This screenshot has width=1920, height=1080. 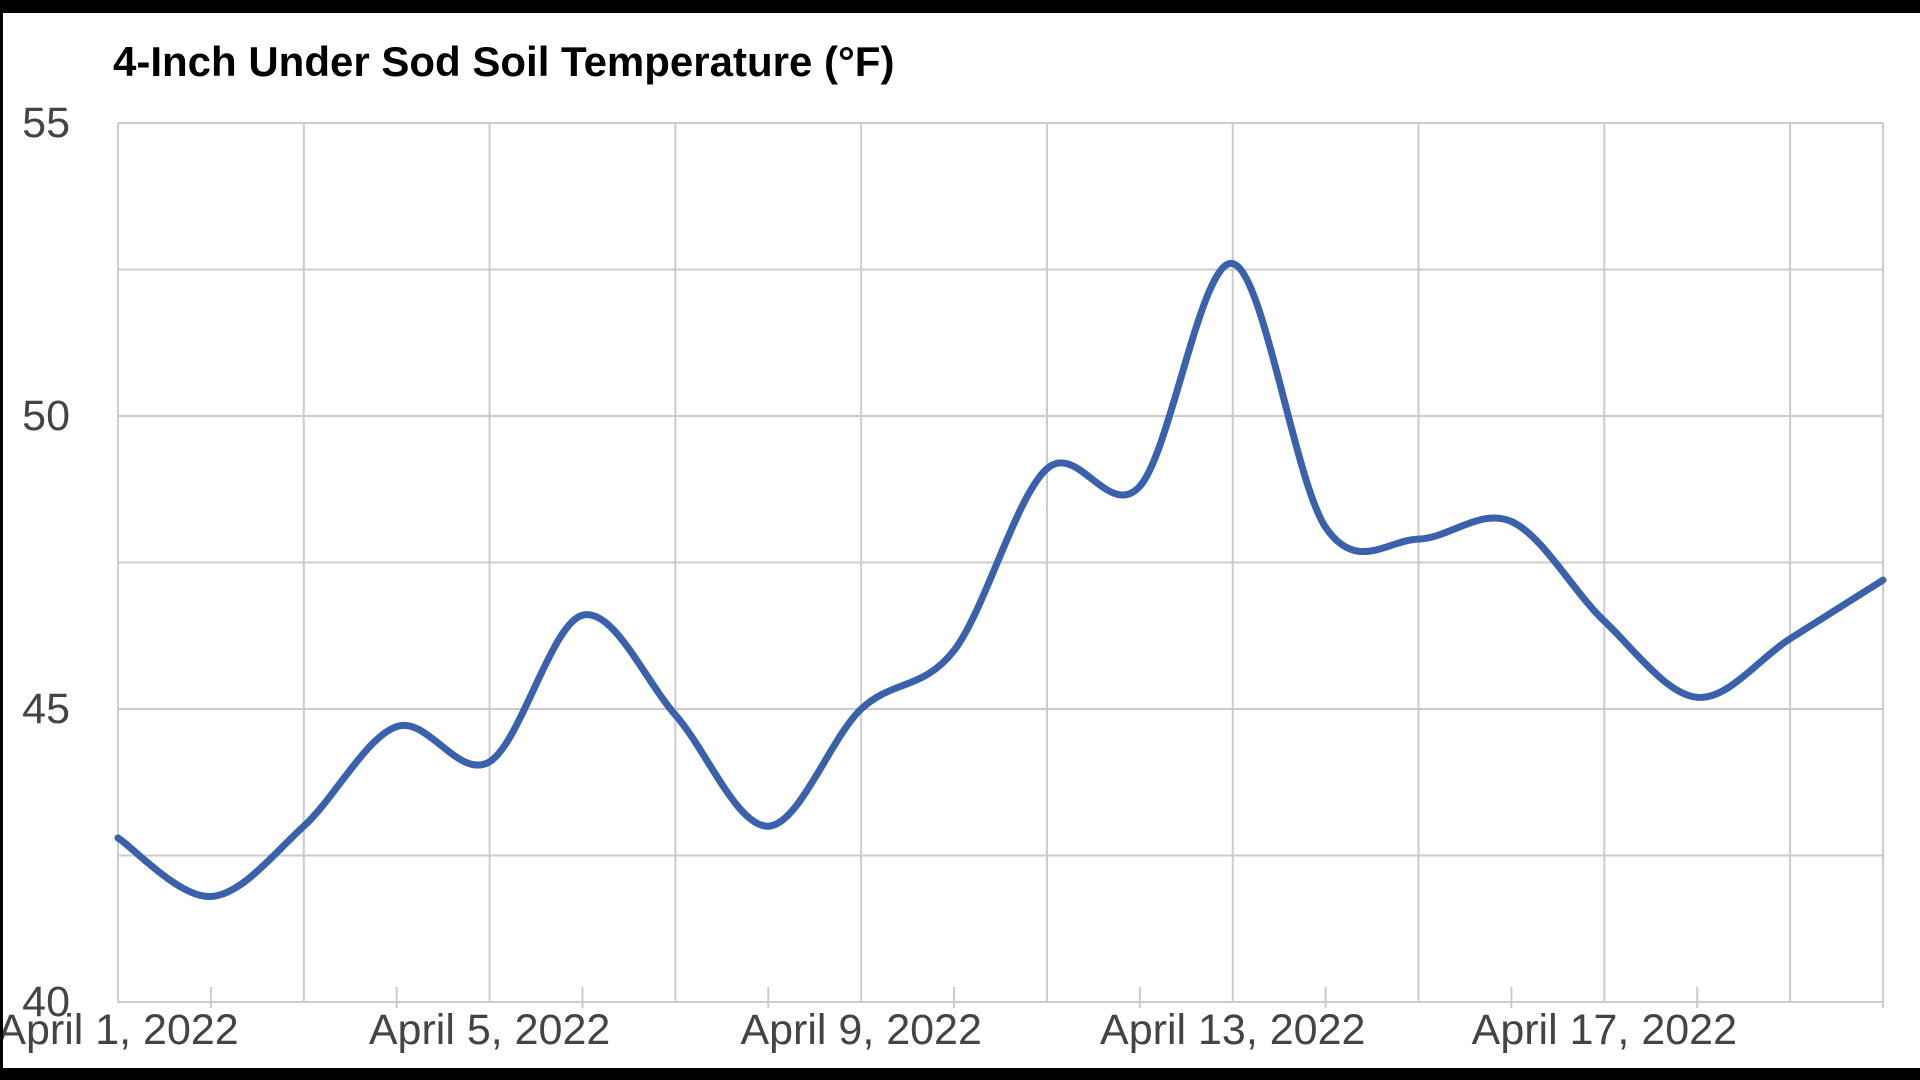 I want to click on bottom-border-bar, so click(x=960, y=1074).